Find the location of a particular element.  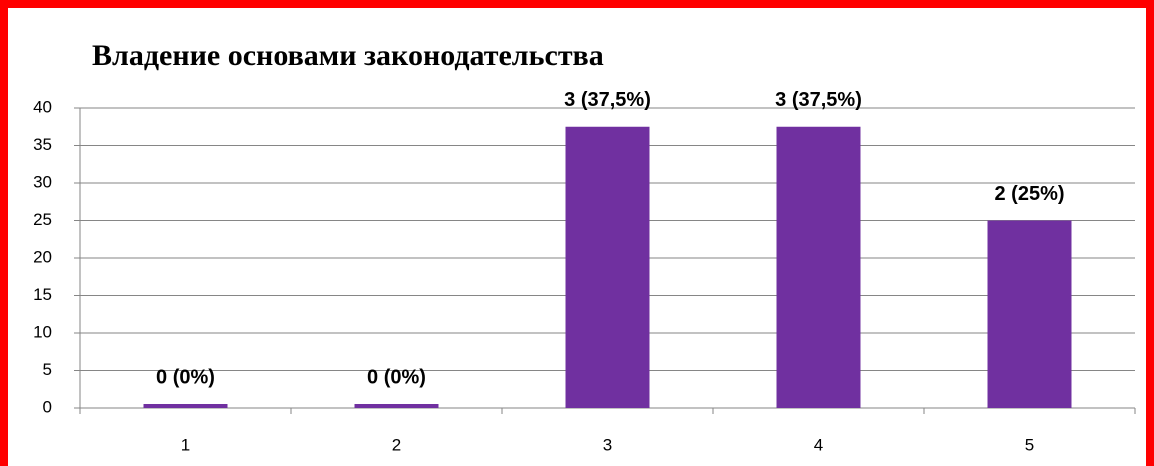

chart-title: Владение основами законодательства is located at coordinates (348, 55).